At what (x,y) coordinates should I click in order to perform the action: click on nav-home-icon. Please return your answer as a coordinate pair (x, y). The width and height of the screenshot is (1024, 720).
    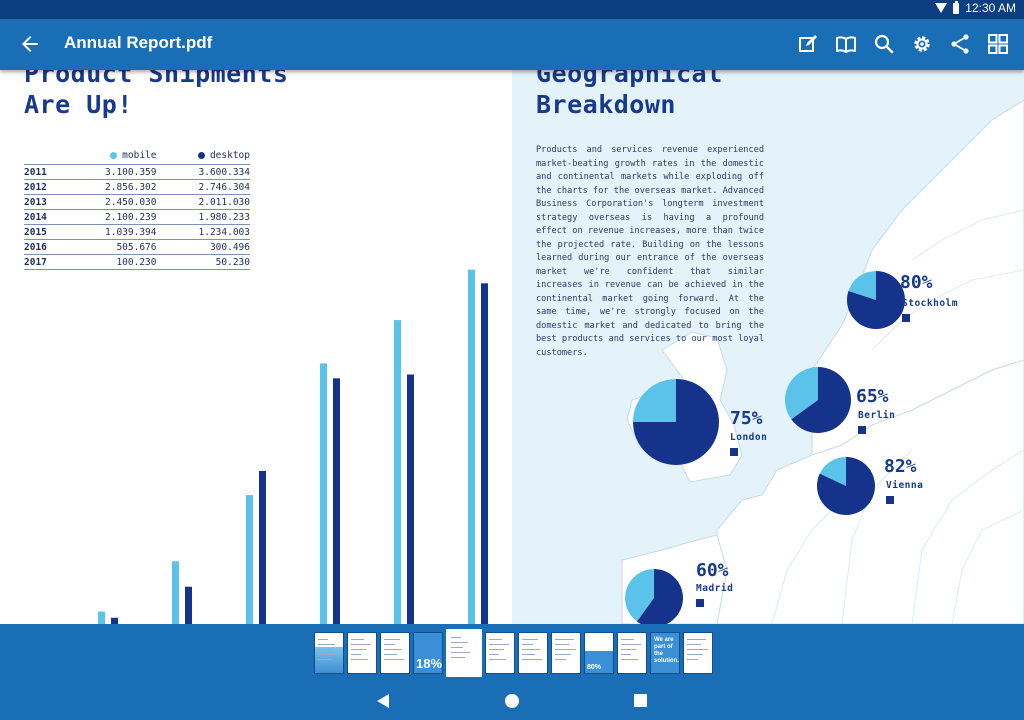
    Looking at the image, I should click on (512, 701).